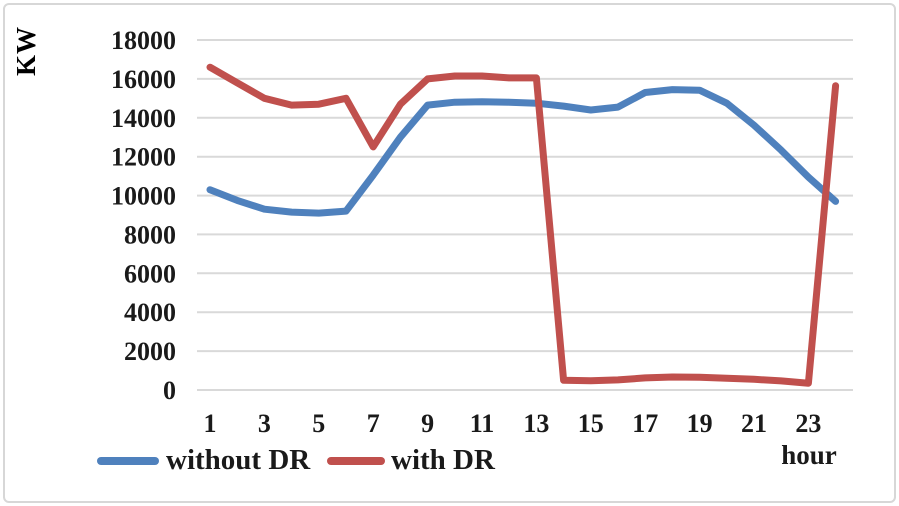  What do you see at coordinates (150, 234) in the screenshot?
I see `y-tick-label: 8000` at bounding box center [150, 234].